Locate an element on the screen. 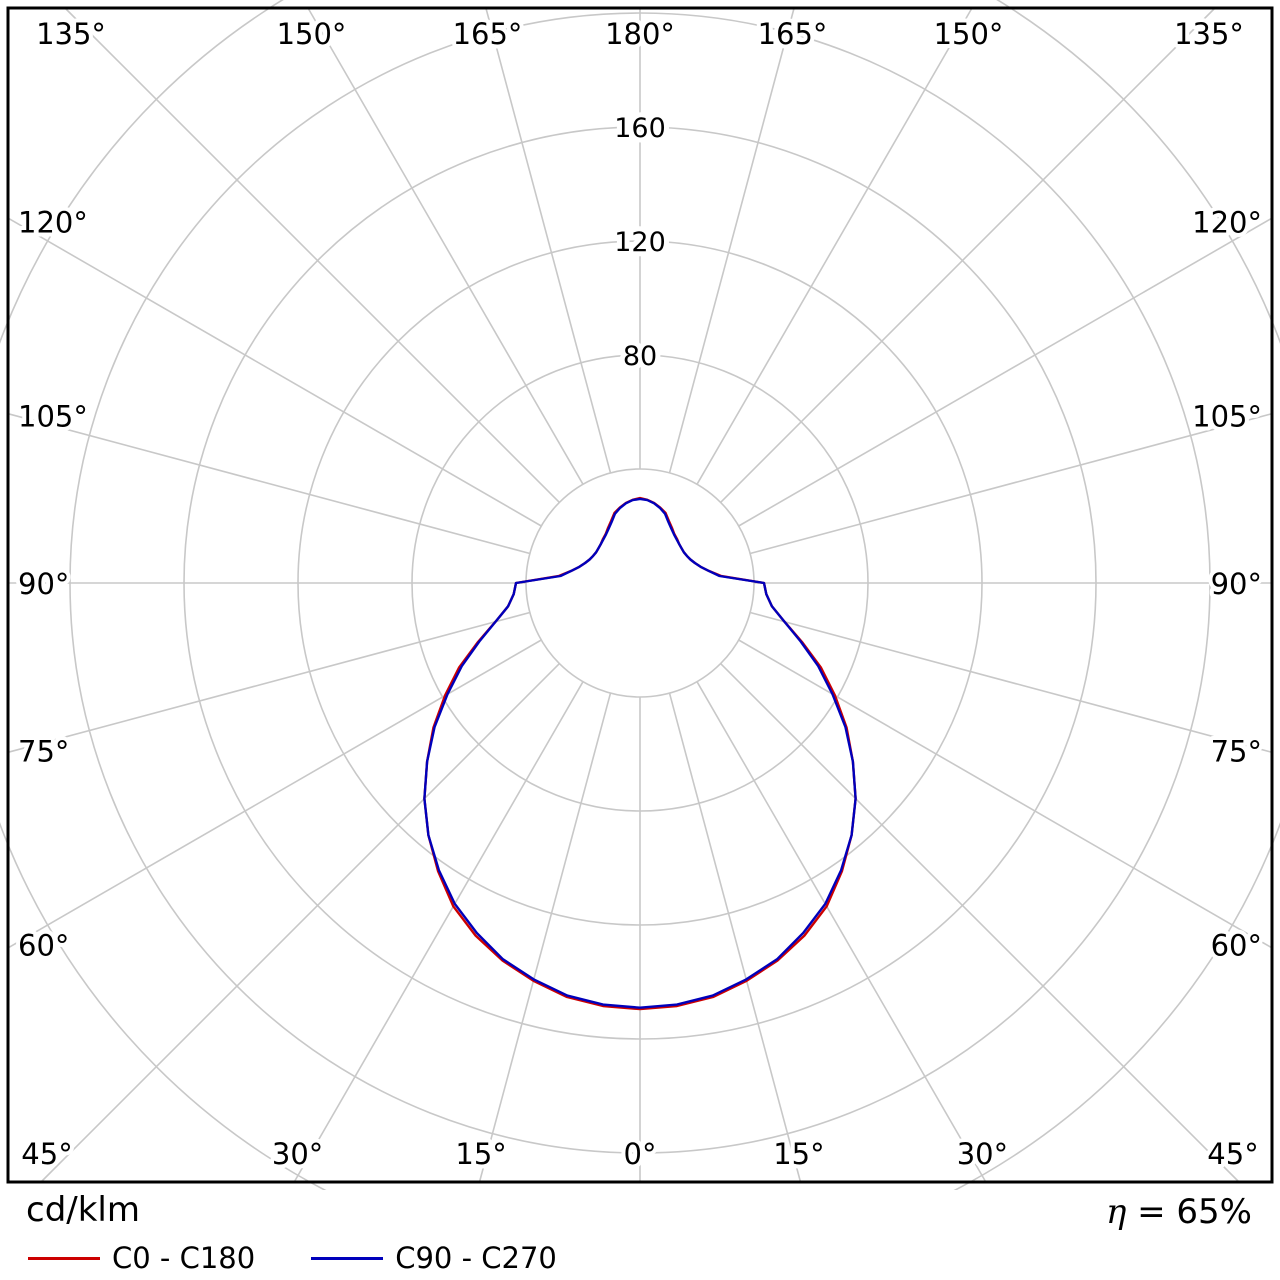 Image resolution: width=1280 pixels, height=1280 pixels. angle-label-left-135: 135° is located at coordinates (71, 34).